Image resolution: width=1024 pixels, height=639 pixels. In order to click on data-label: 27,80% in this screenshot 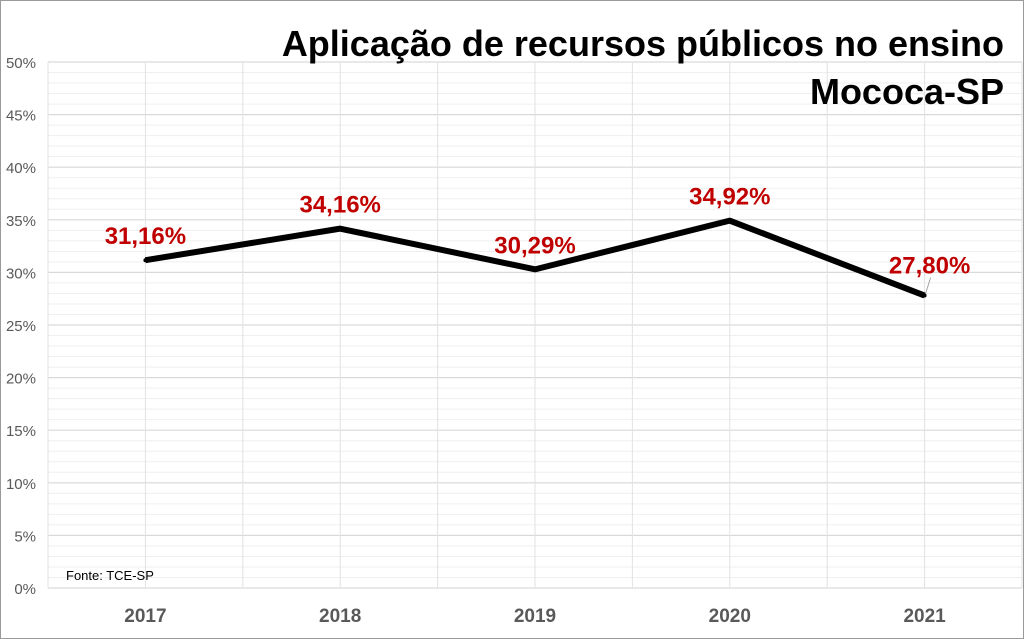, I will do `click(929, 266)`.